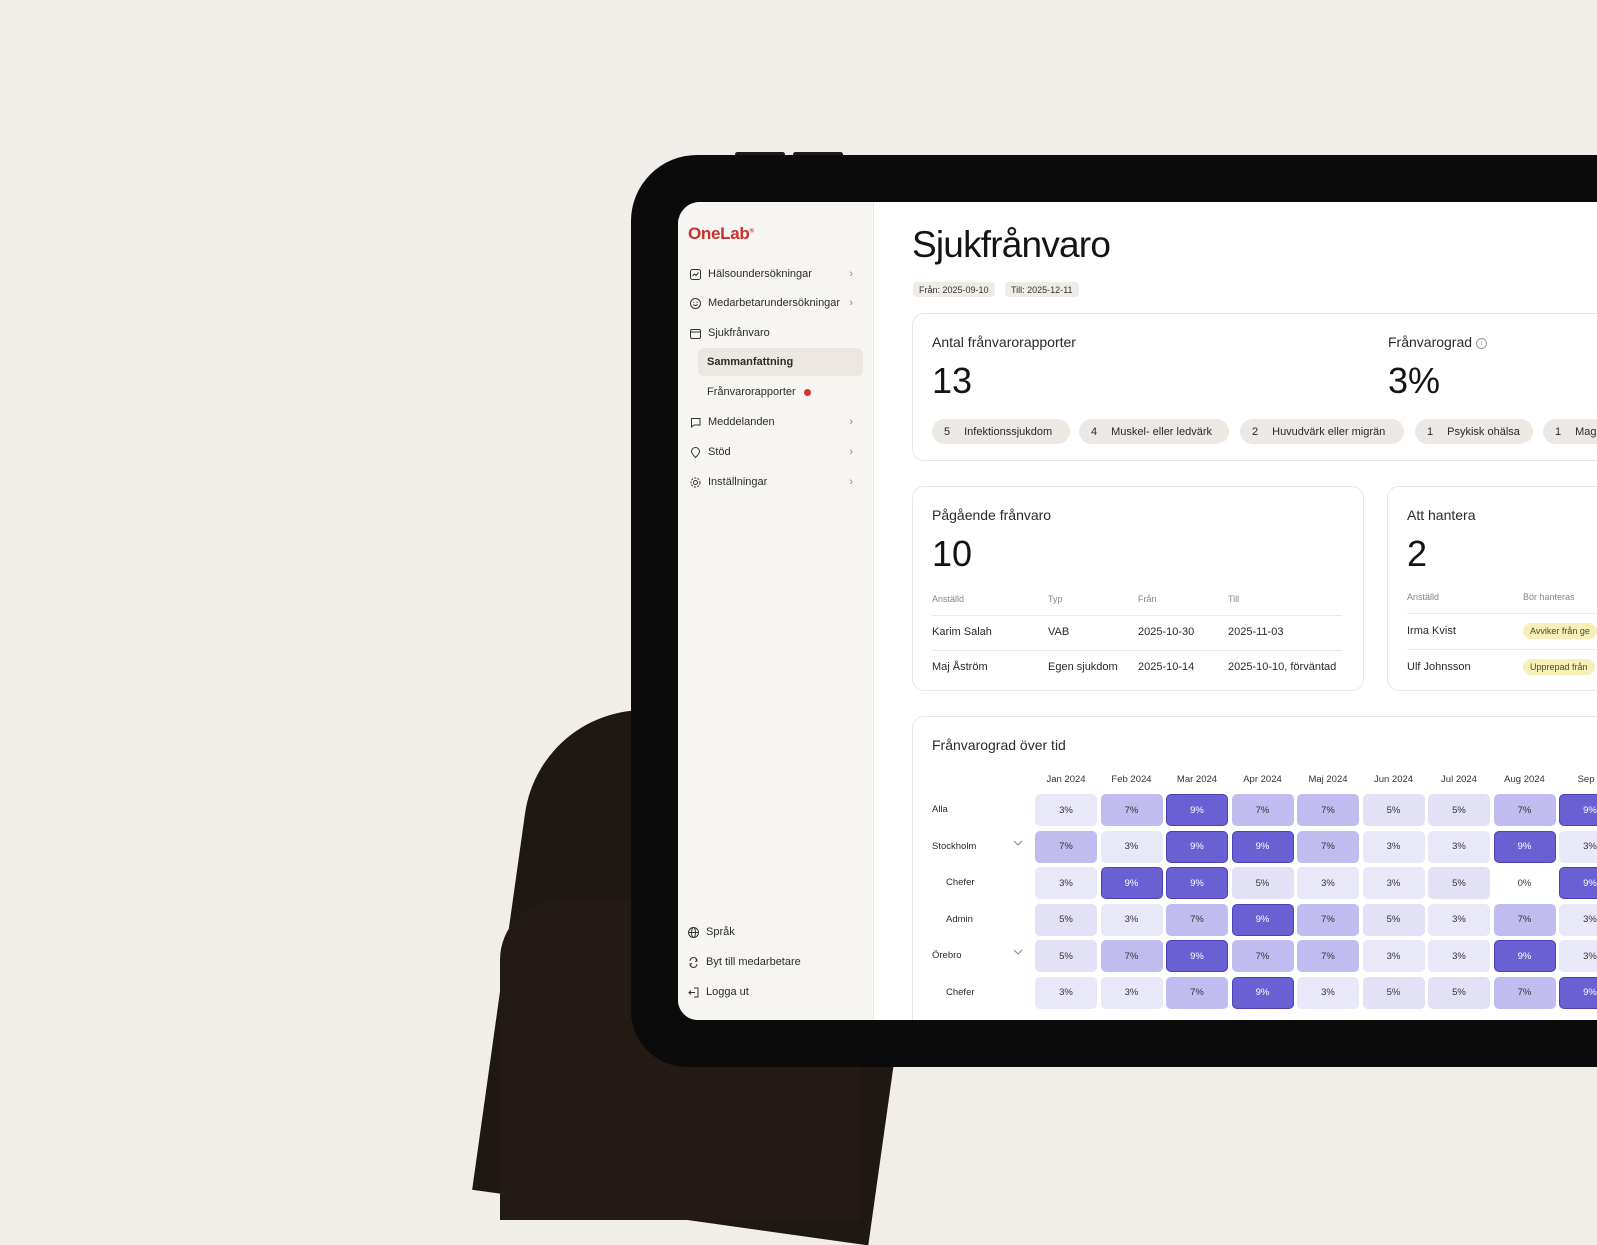 The height and width of the screenshot is (1245, 1597). I want to click on info-icon: i, so click(1481, 343).